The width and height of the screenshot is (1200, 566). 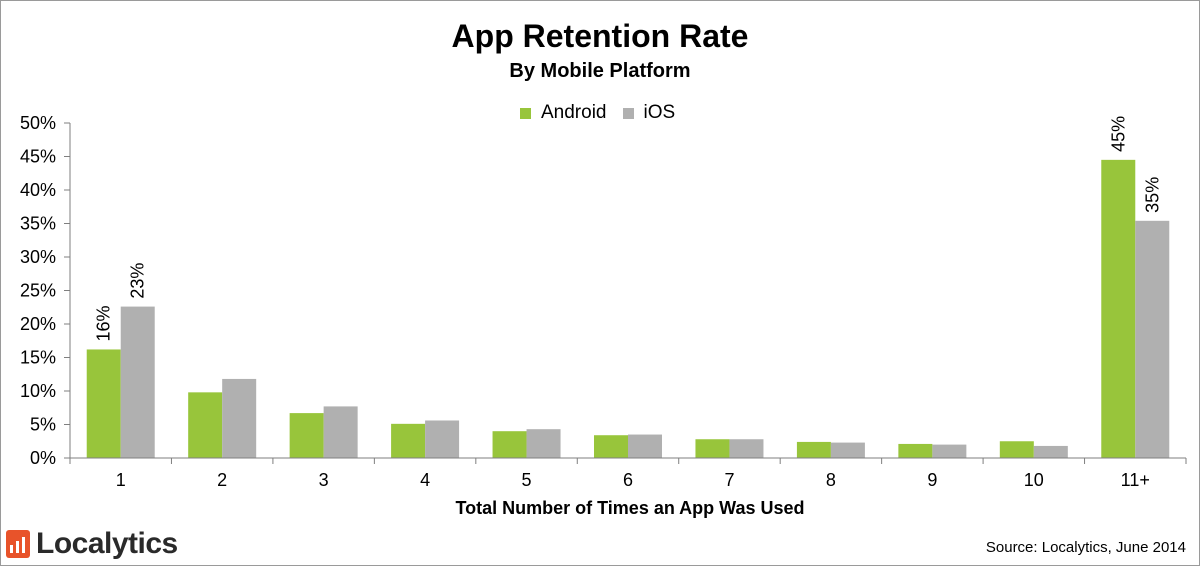 I want to click on x-tick-label: 2, so click(x=222, y=480).